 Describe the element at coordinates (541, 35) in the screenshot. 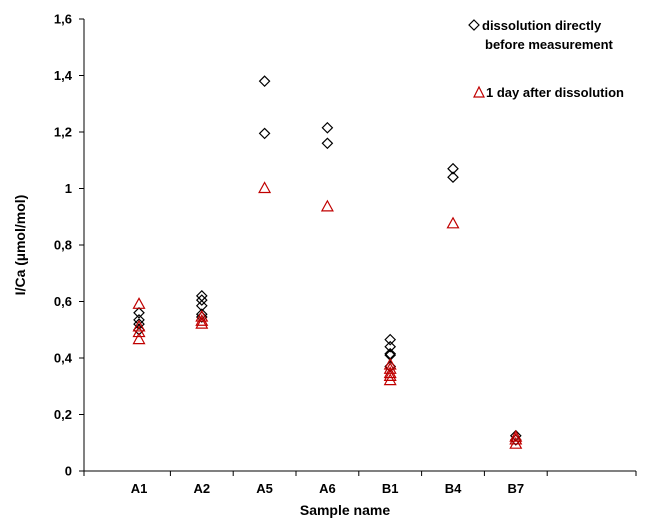

I see `legend-item-dissolution: dissolution directly before measurement` at that location.